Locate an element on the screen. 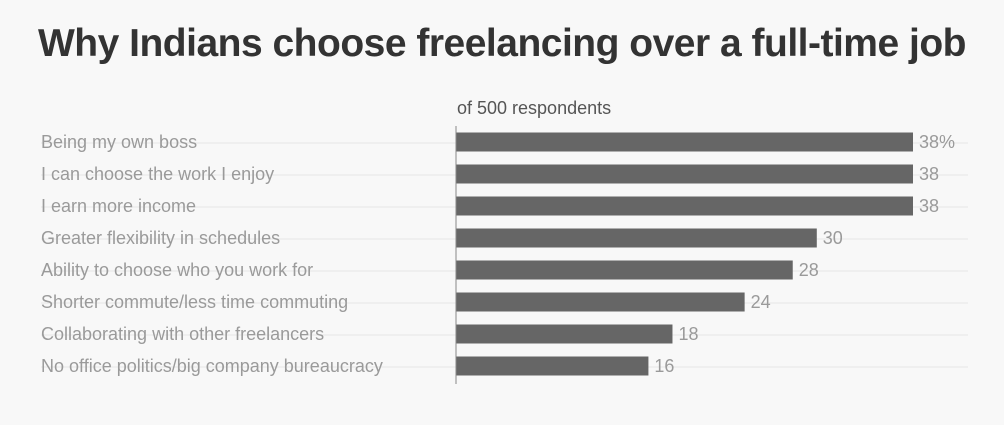 This screenshot has height=425, width=1004. value-label: 18 is located at coordinates (688, 334).